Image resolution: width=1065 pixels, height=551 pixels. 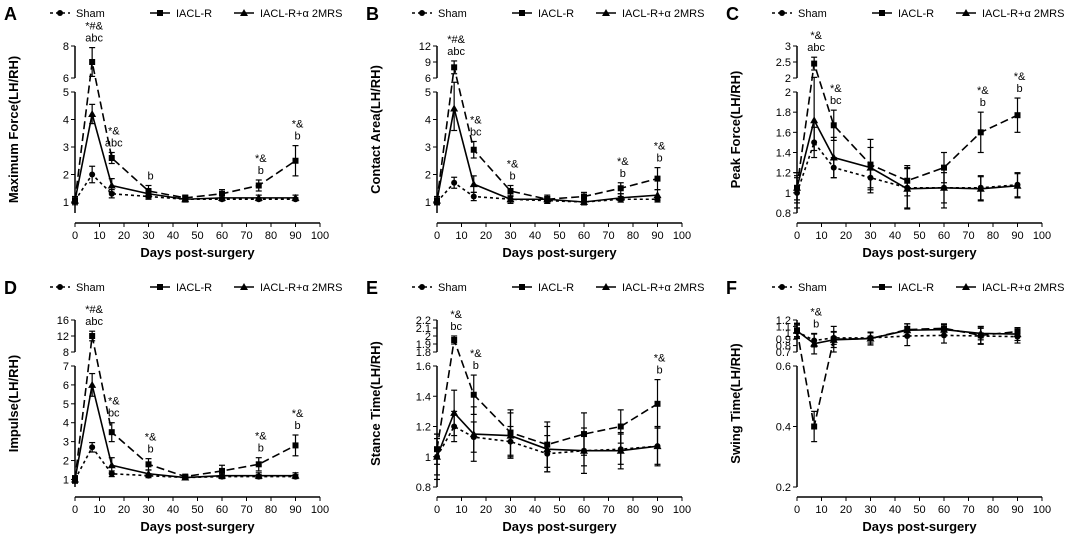 I want to click on y-axis-title: Peak Force(LH/RH), so click(x=735, y=130).